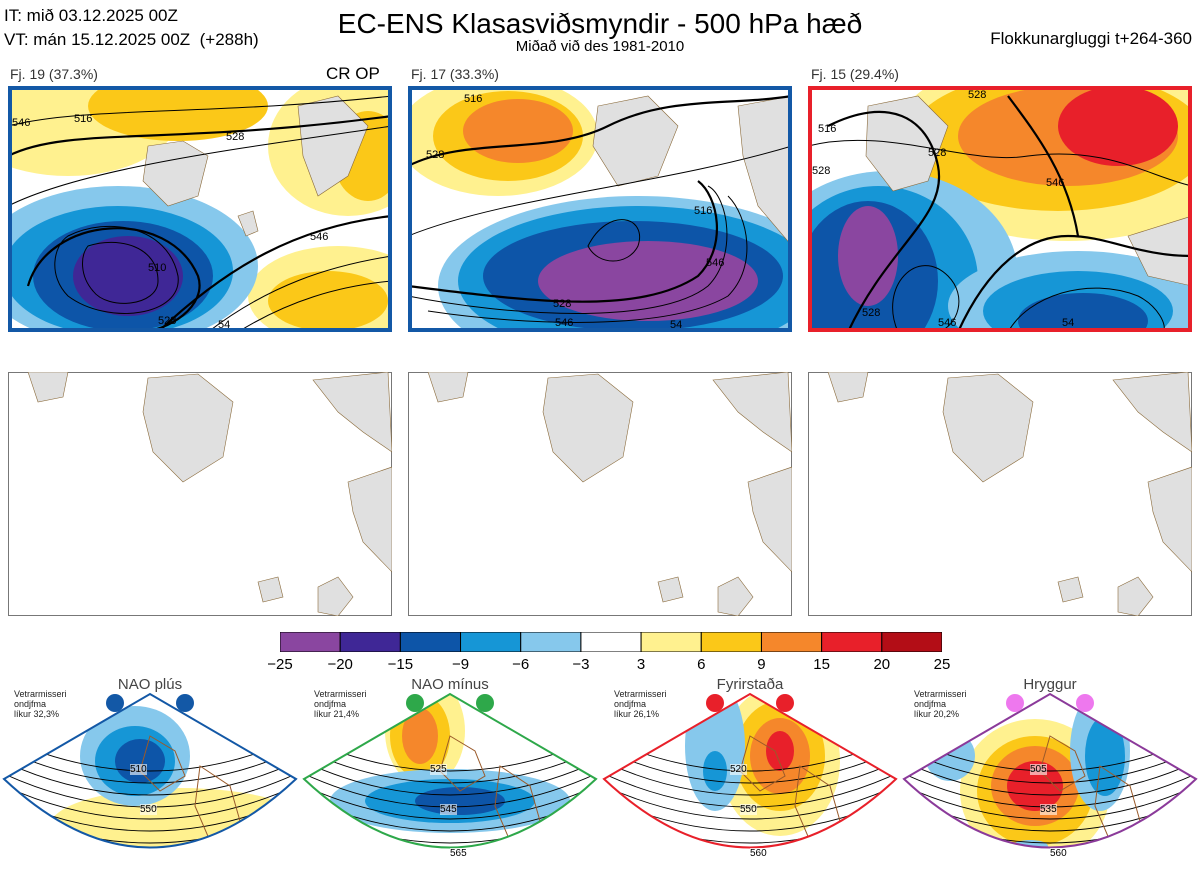 Image resolution: width=1200 pixels, height=876 pixels. What do you see at coordinates (581, 664) in the screenshot?
I see `colorbar-tick-label: −3` at bounding box center [581, 664].